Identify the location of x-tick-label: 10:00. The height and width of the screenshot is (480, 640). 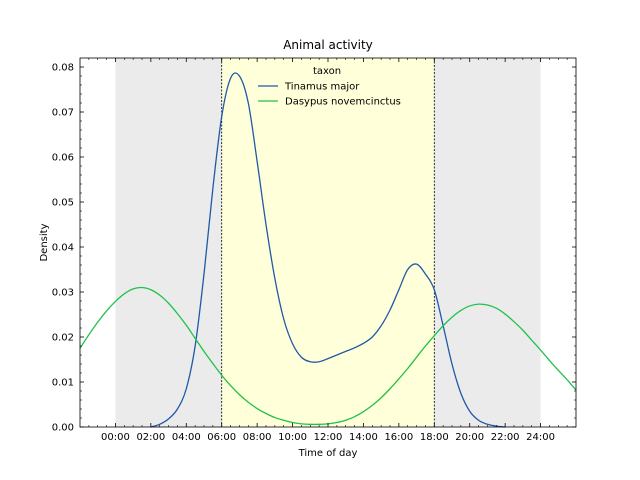
(292, 437).